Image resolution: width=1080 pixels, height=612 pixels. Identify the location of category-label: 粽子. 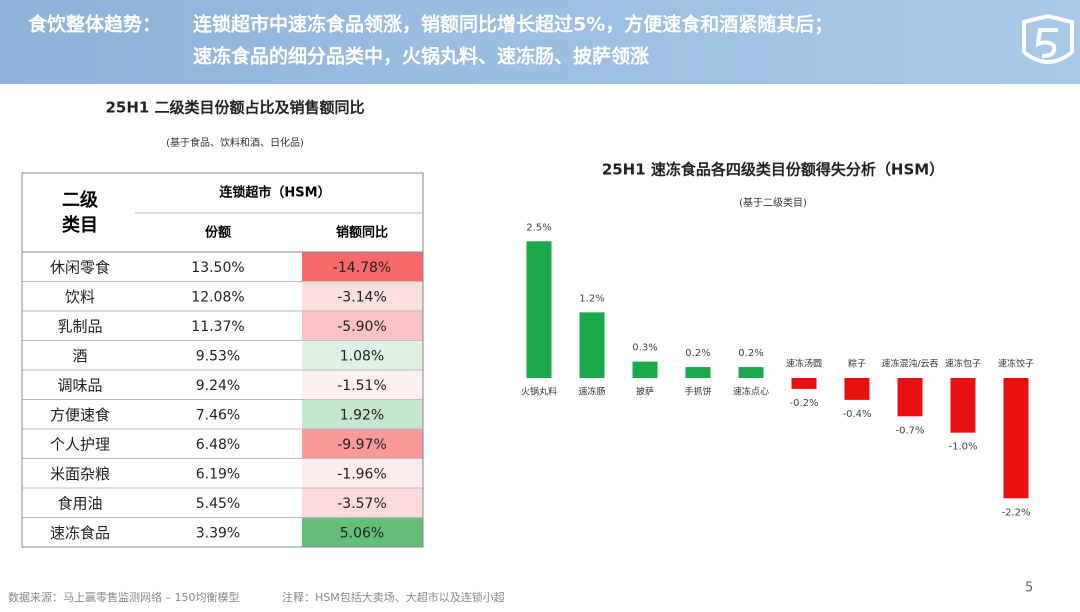
(857, 364).